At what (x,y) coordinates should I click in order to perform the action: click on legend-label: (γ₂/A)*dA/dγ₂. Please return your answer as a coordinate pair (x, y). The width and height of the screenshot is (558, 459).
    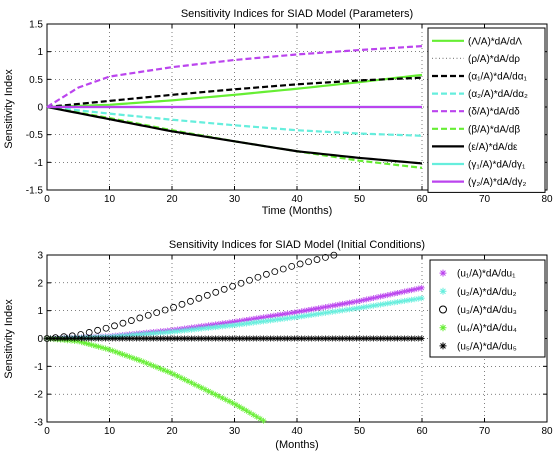
    Looking at the image, I should click on (497, 182).